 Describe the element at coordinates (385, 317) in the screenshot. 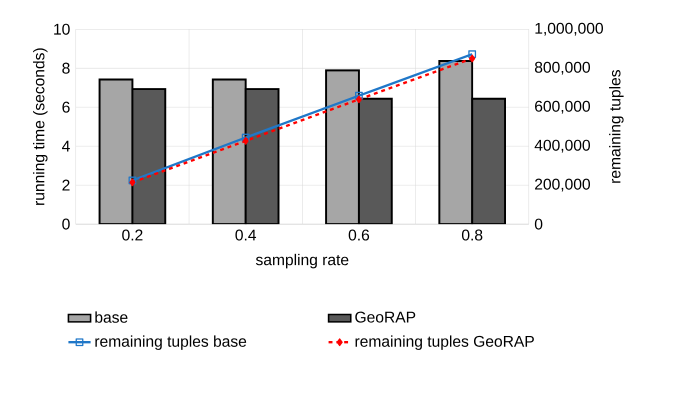

I see `legend-label: GeoRAP` at that location.